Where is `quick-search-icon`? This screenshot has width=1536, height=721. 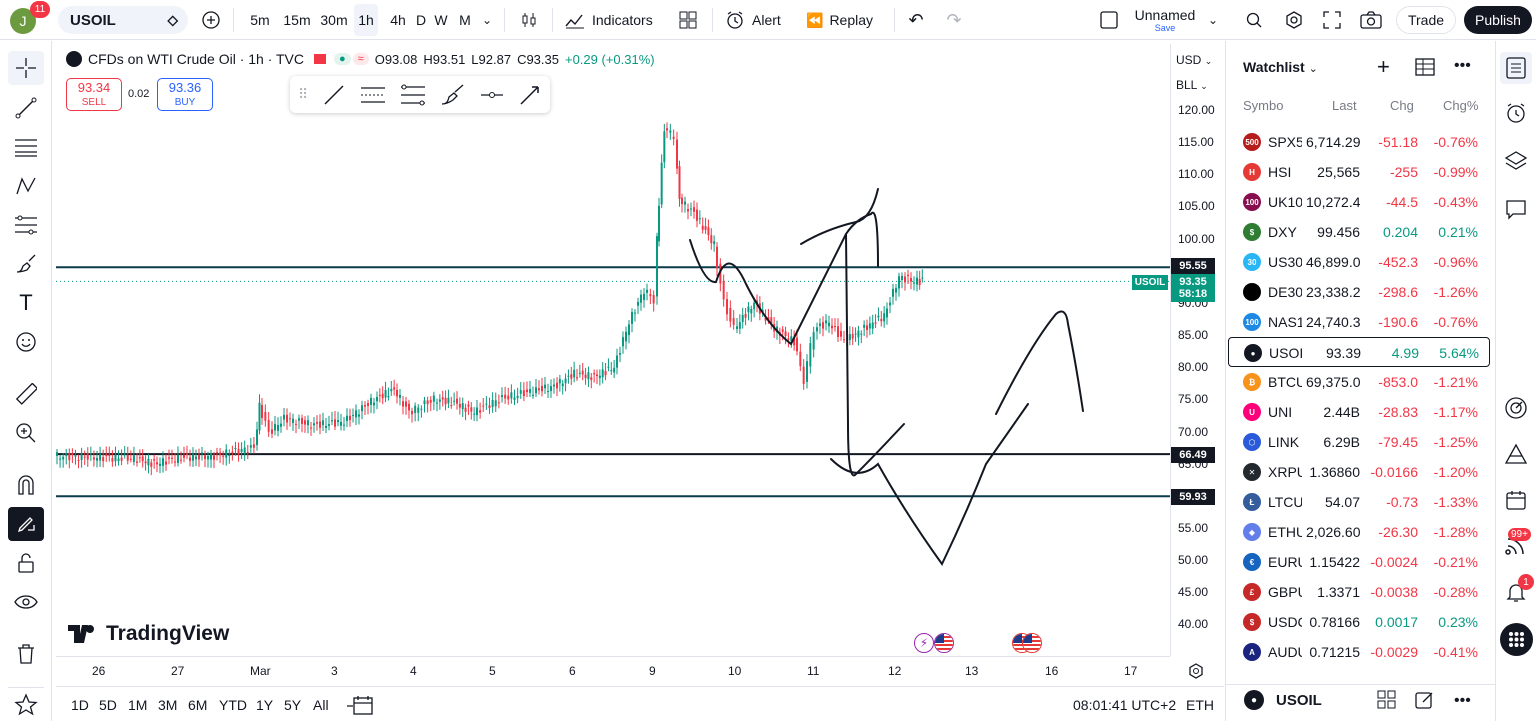 quick-search-icon is located at coordinates (1254, 20).